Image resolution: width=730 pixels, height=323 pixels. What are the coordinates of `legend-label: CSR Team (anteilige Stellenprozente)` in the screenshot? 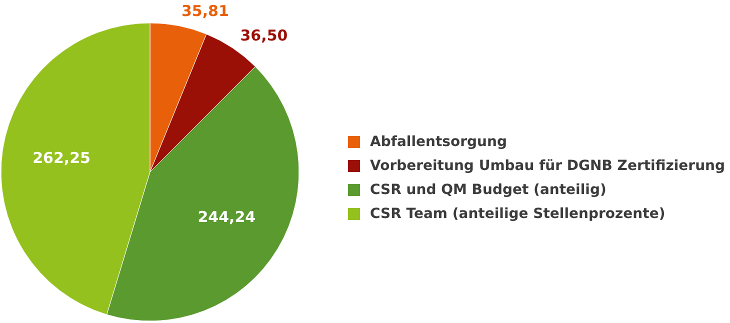 It's located at (518, 214).